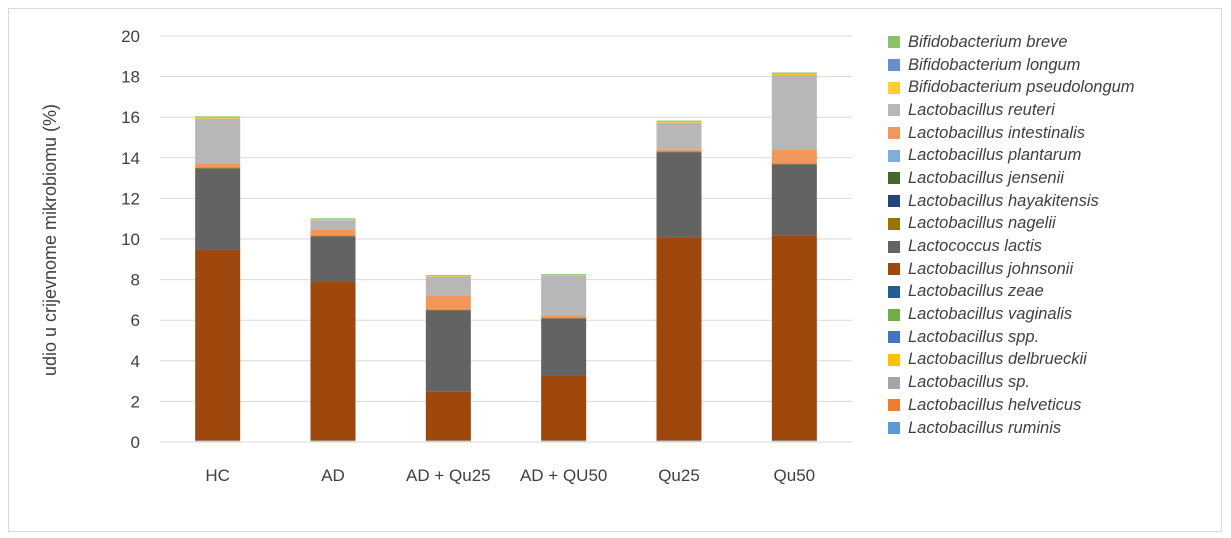 Image resolution: width=1231 pixels, height=538 pixels. Describe the element at coordinates (985, 427) in the screenshot. I see `legend-label: Lactobacillus ruminis` at that location.